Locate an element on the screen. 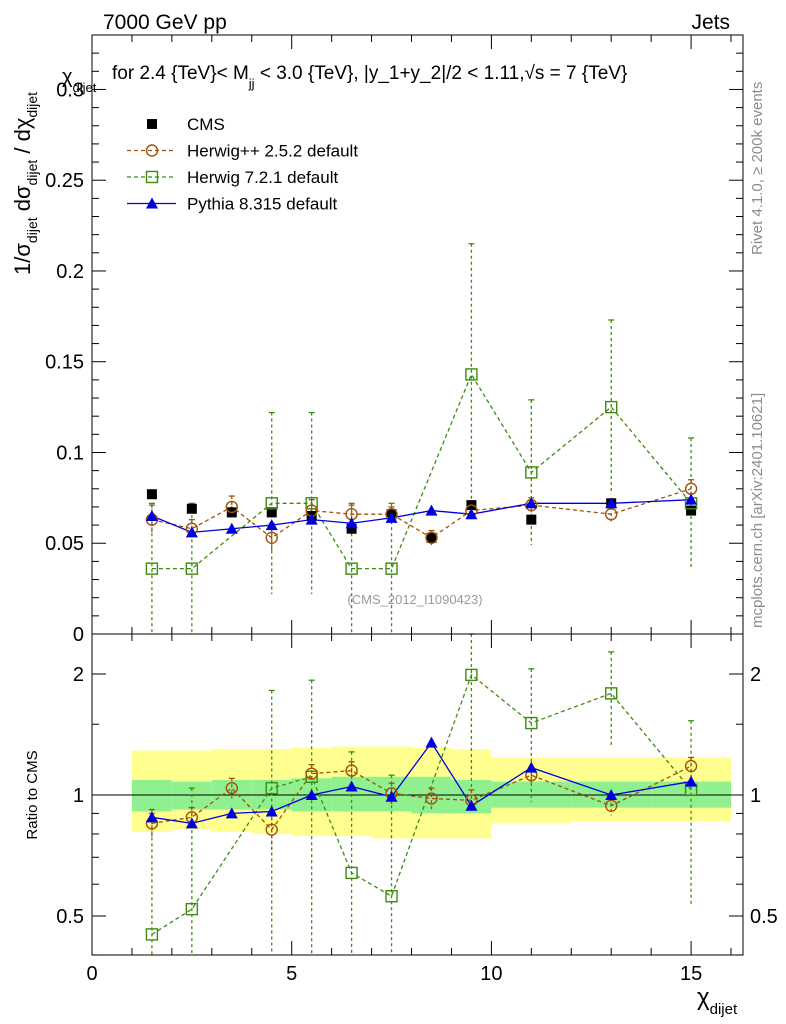 Image resolution: width=786 pixels, height=1024 pixels. title-sub: jj is located at coordinates (251, 83).